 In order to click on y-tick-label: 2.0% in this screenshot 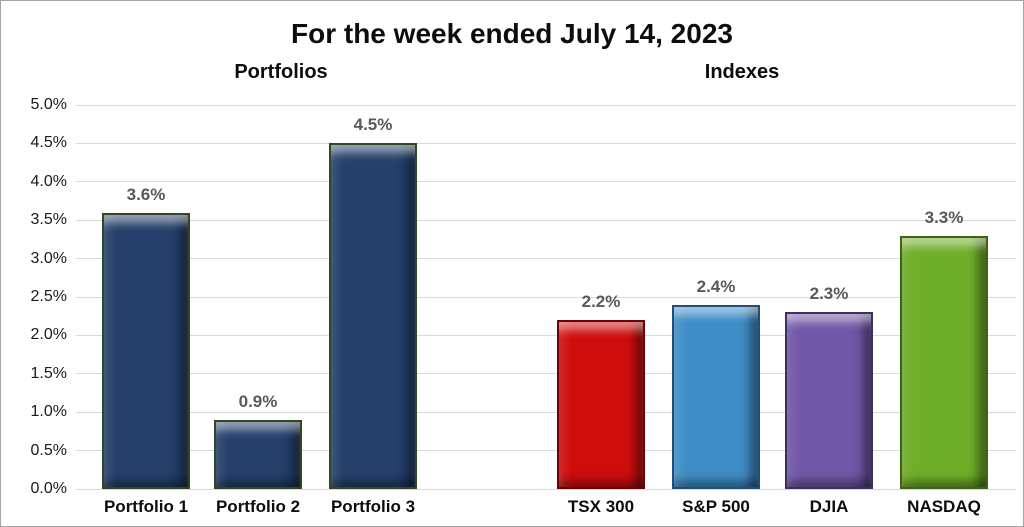, I will do `click(48, 335)`.